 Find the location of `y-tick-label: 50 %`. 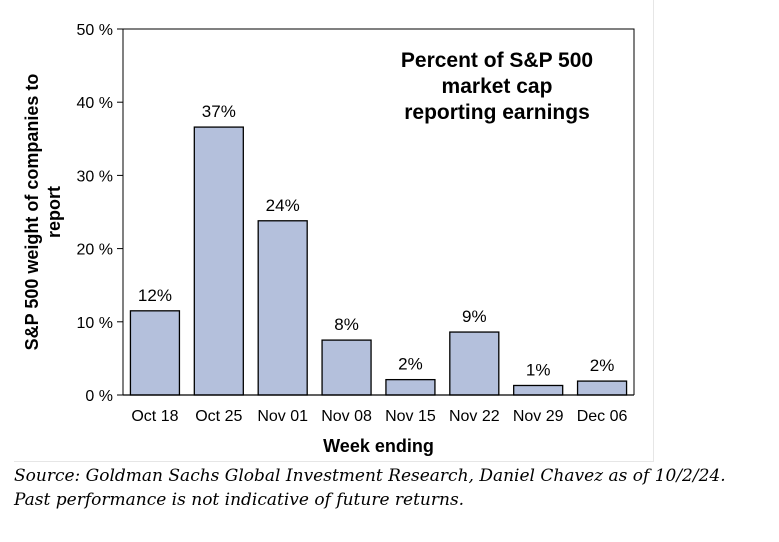

y-tick-label: 50 % is located at coordinates (95, 30).